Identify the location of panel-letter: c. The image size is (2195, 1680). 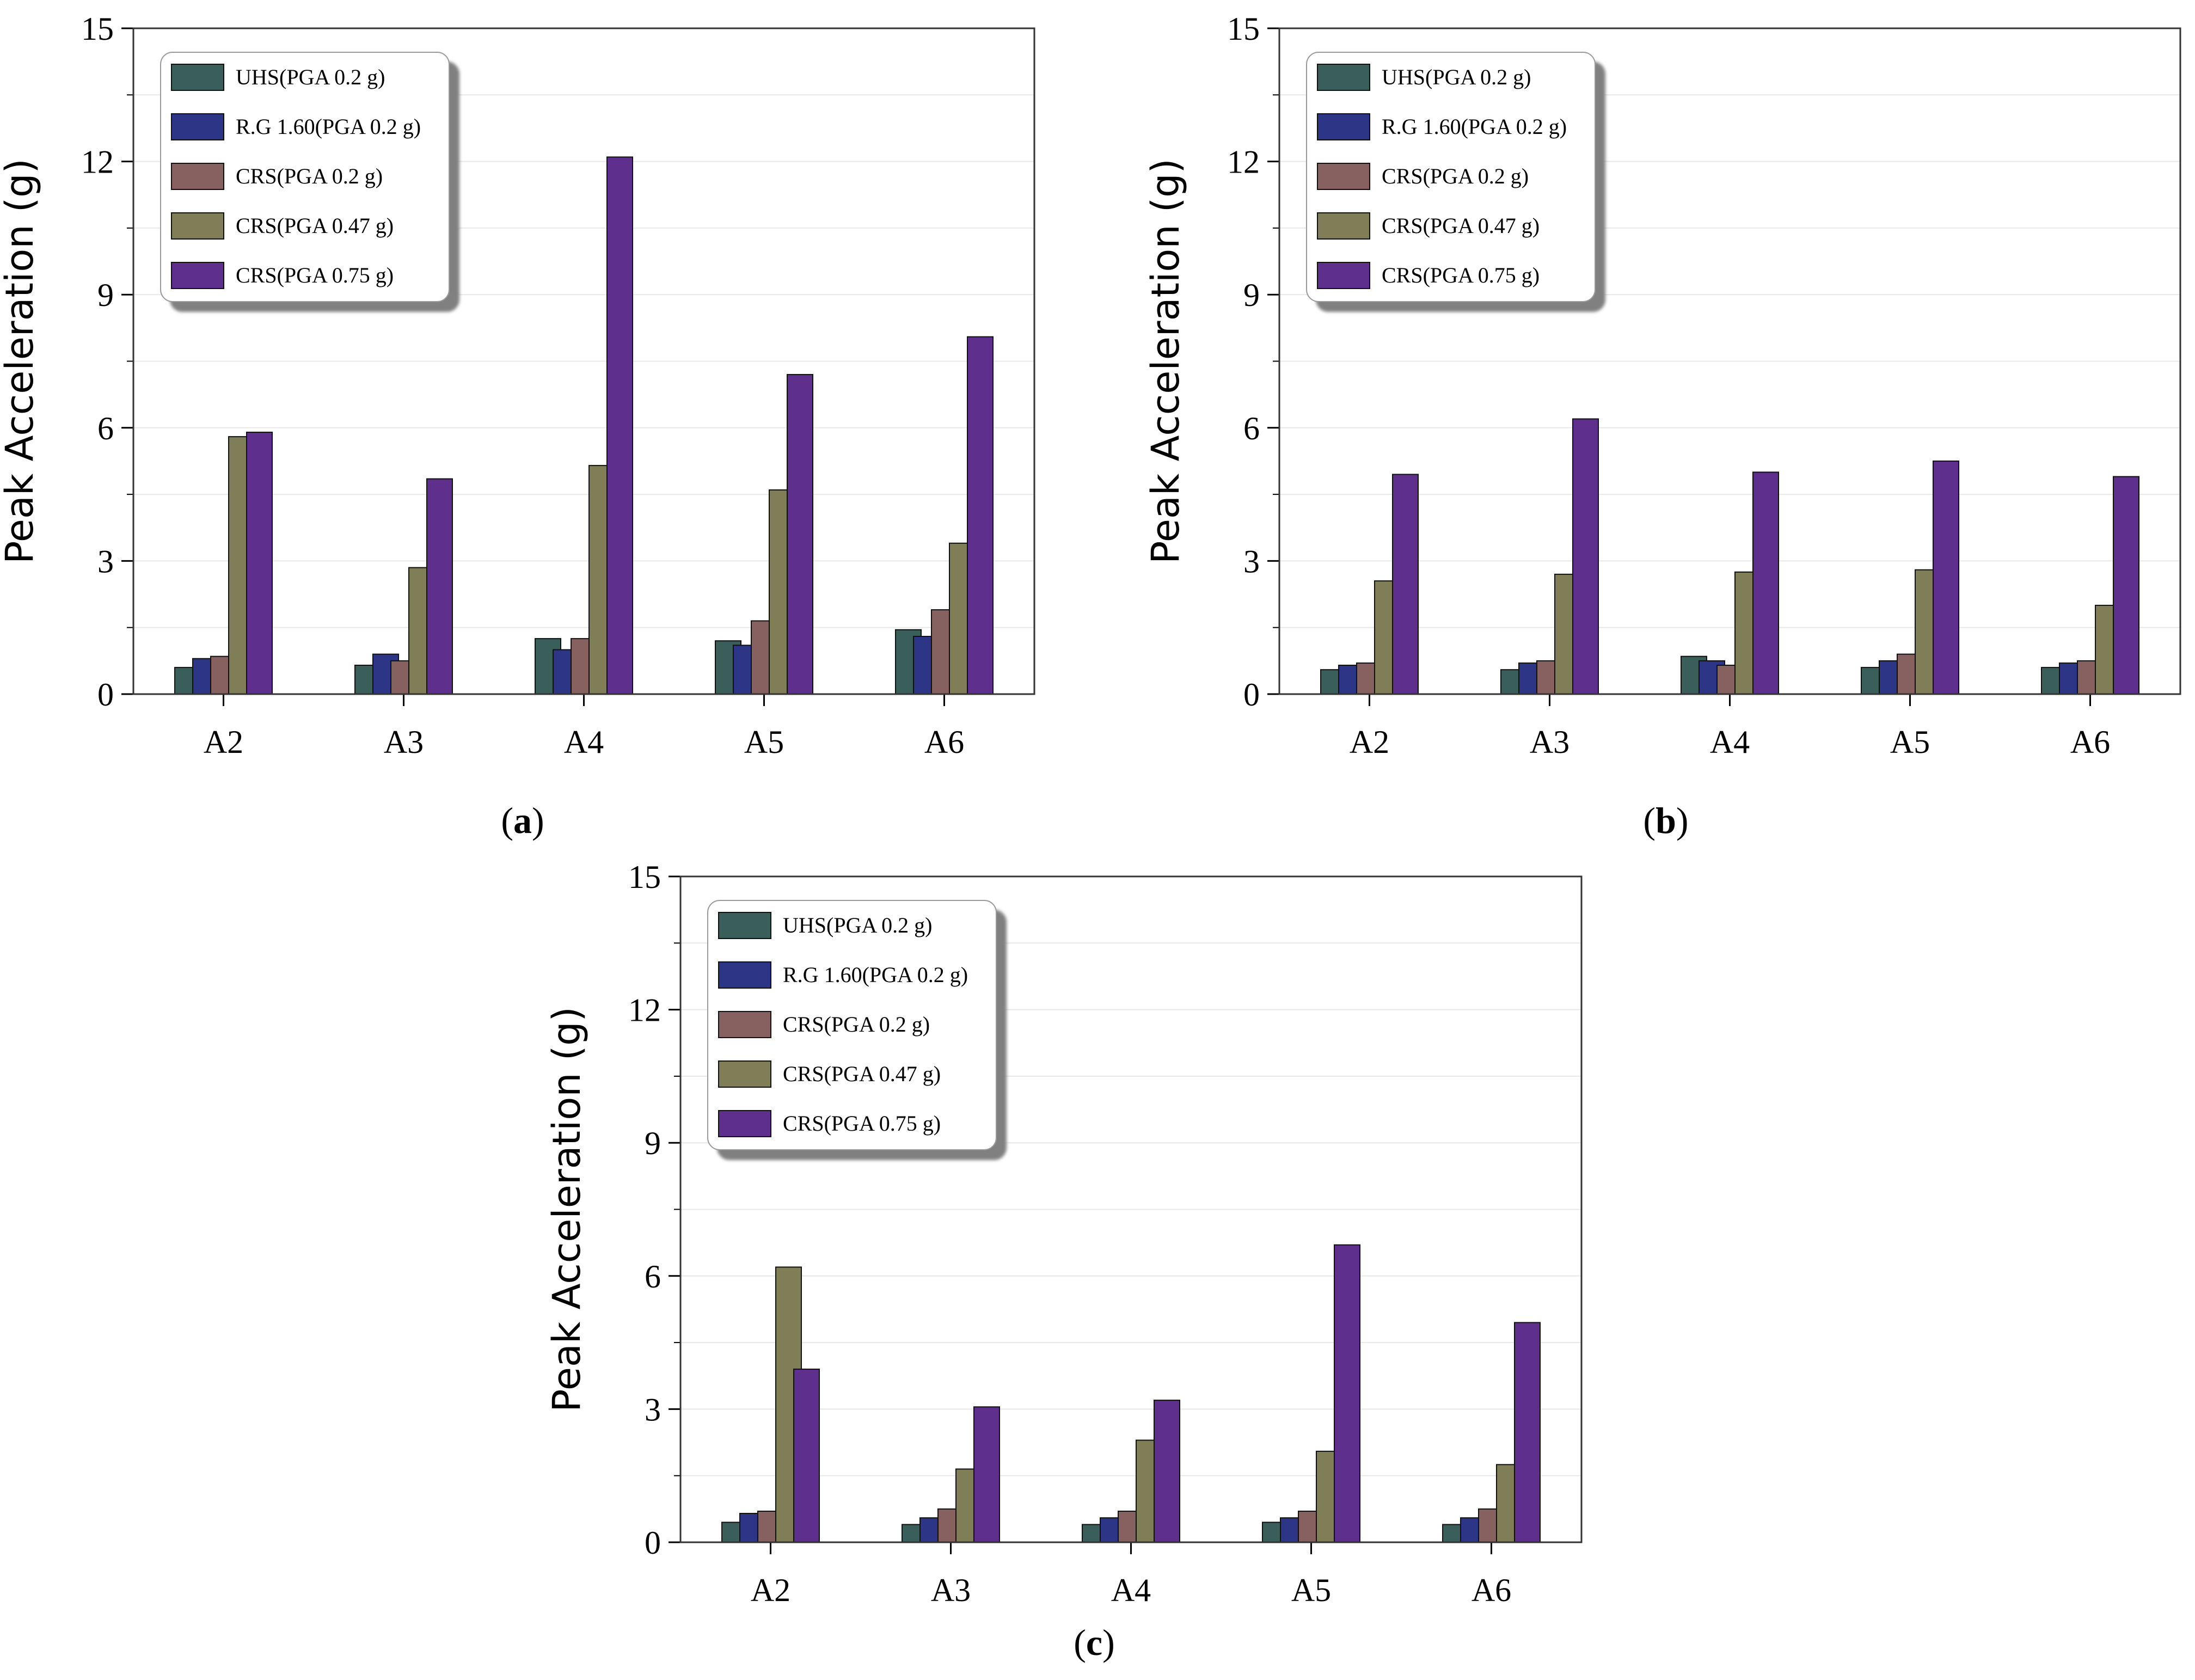
(1094, 1642).